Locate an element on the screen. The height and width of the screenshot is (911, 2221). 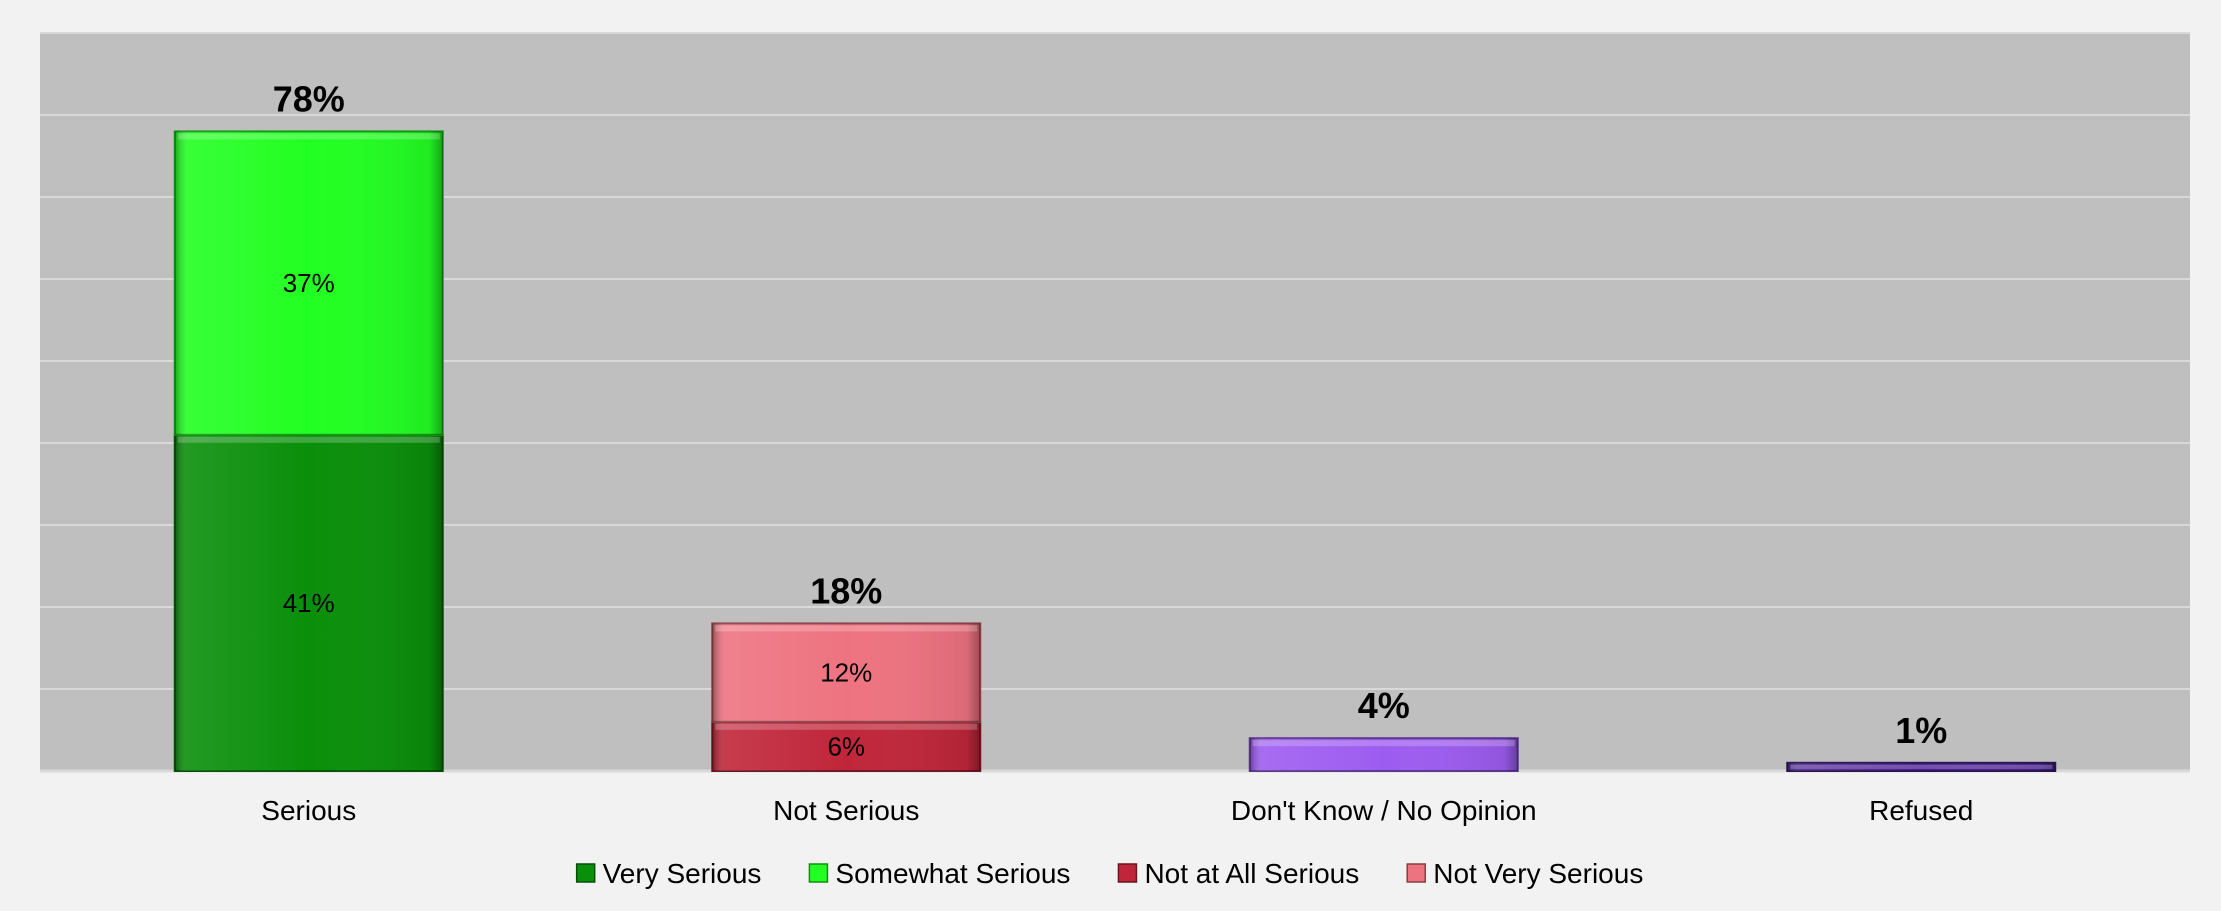
x-tick-label: Refused is located at coordinates (1921, 810).